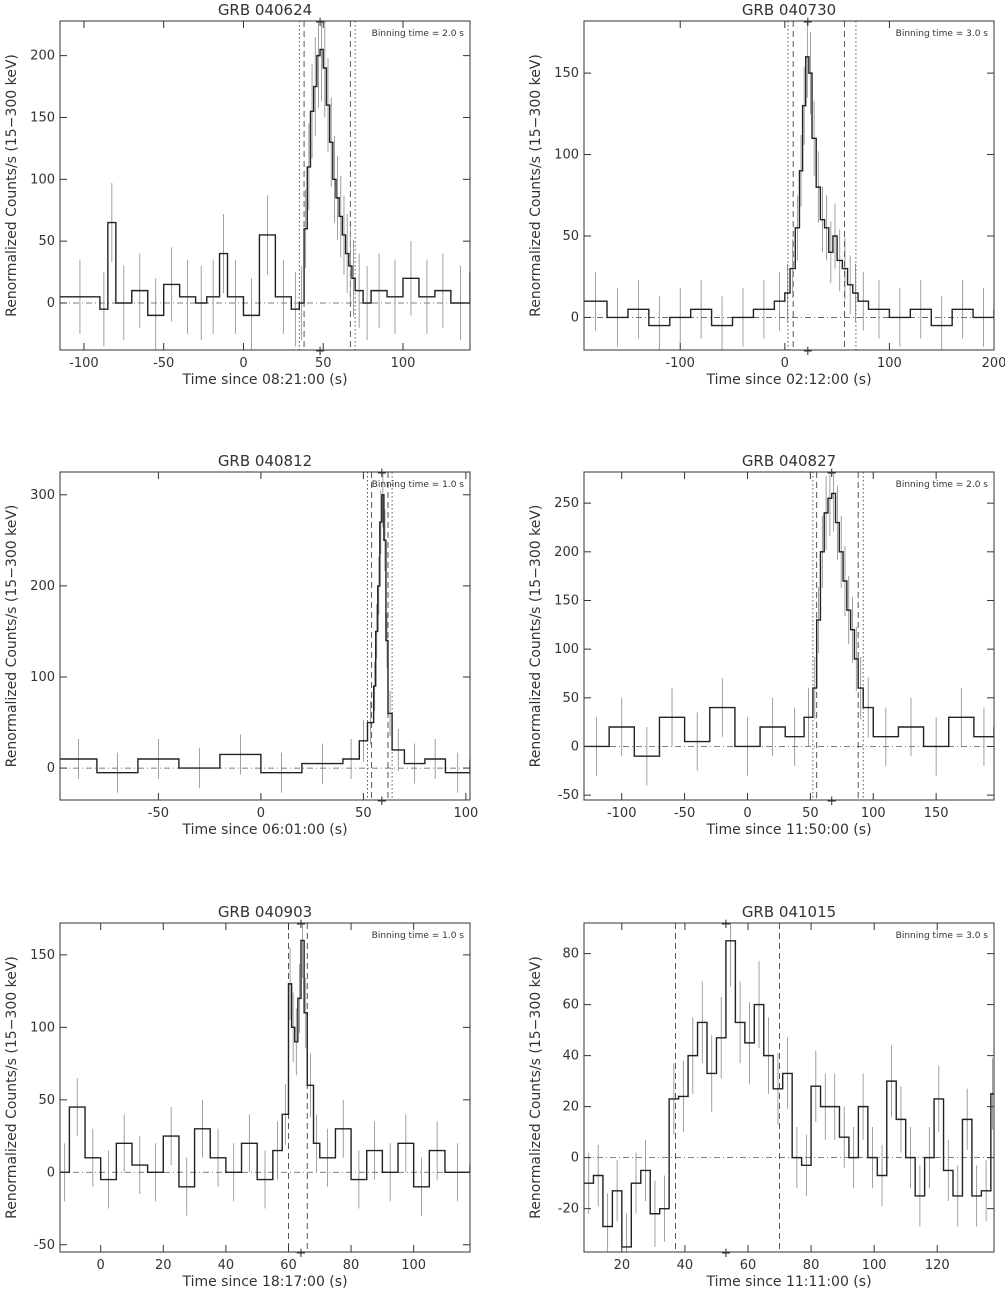 Image resolution: width=1005 pixels, height=1298 pixels. Describe the element at coordinates (351, 1265) in the screenshot. I see `x-tick-label: 80` at that location.